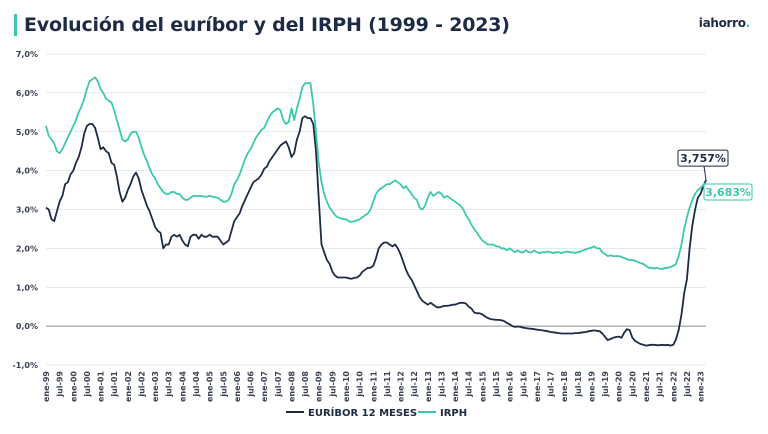 Image resolution: width=768 pixels, height=434 pixels. Describe the element at coordinates (15, 25) in the screenshot. I see `title-accent-bar` at that location.